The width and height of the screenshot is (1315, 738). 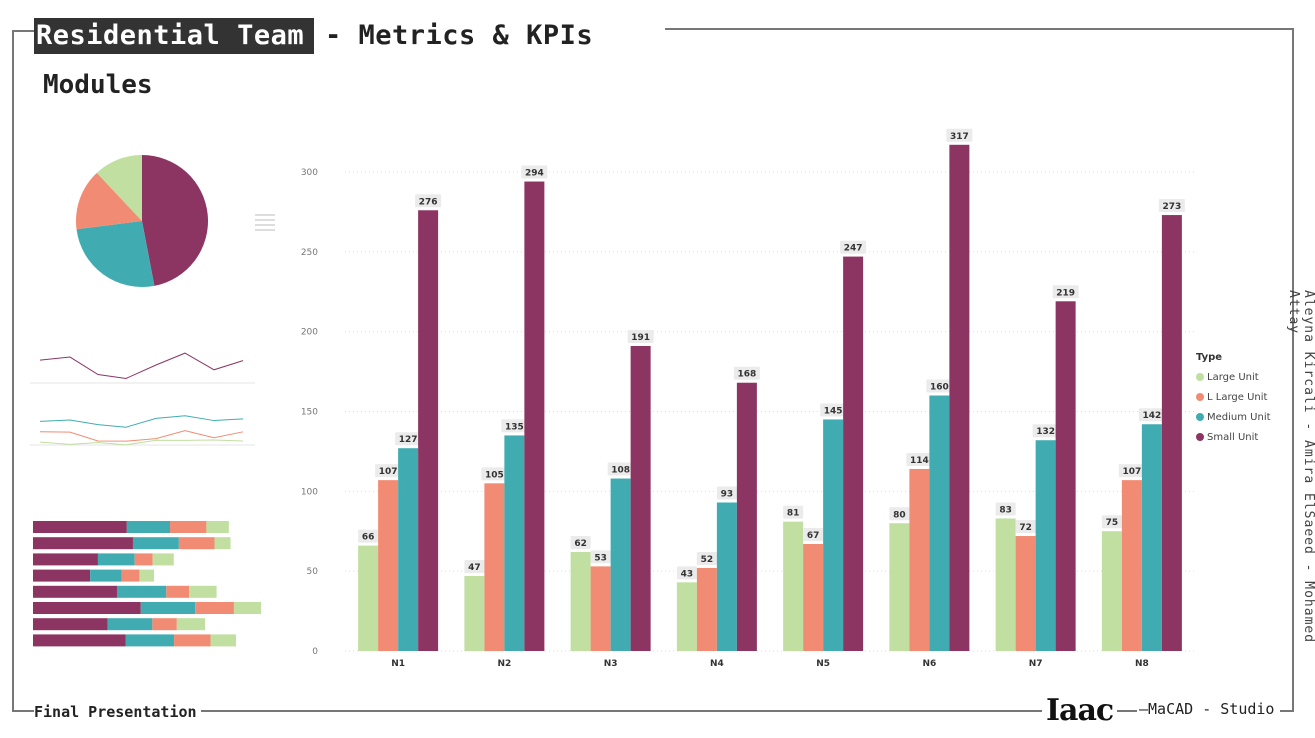 I want to click on page-title: - Metrics & KPIs, so click(x=459, y=35).